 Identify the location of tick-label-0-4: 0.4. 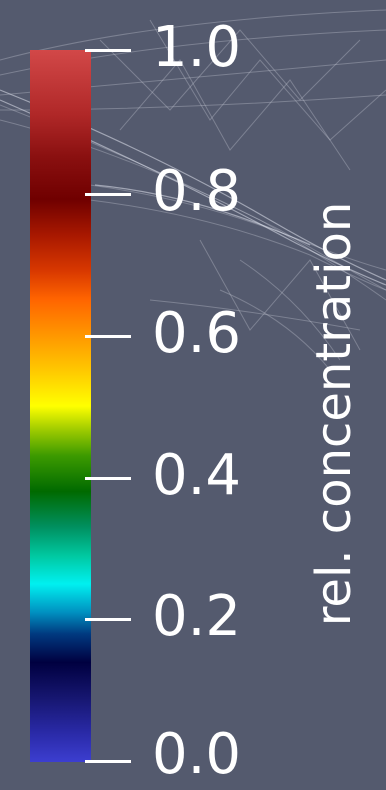
(197, 475).